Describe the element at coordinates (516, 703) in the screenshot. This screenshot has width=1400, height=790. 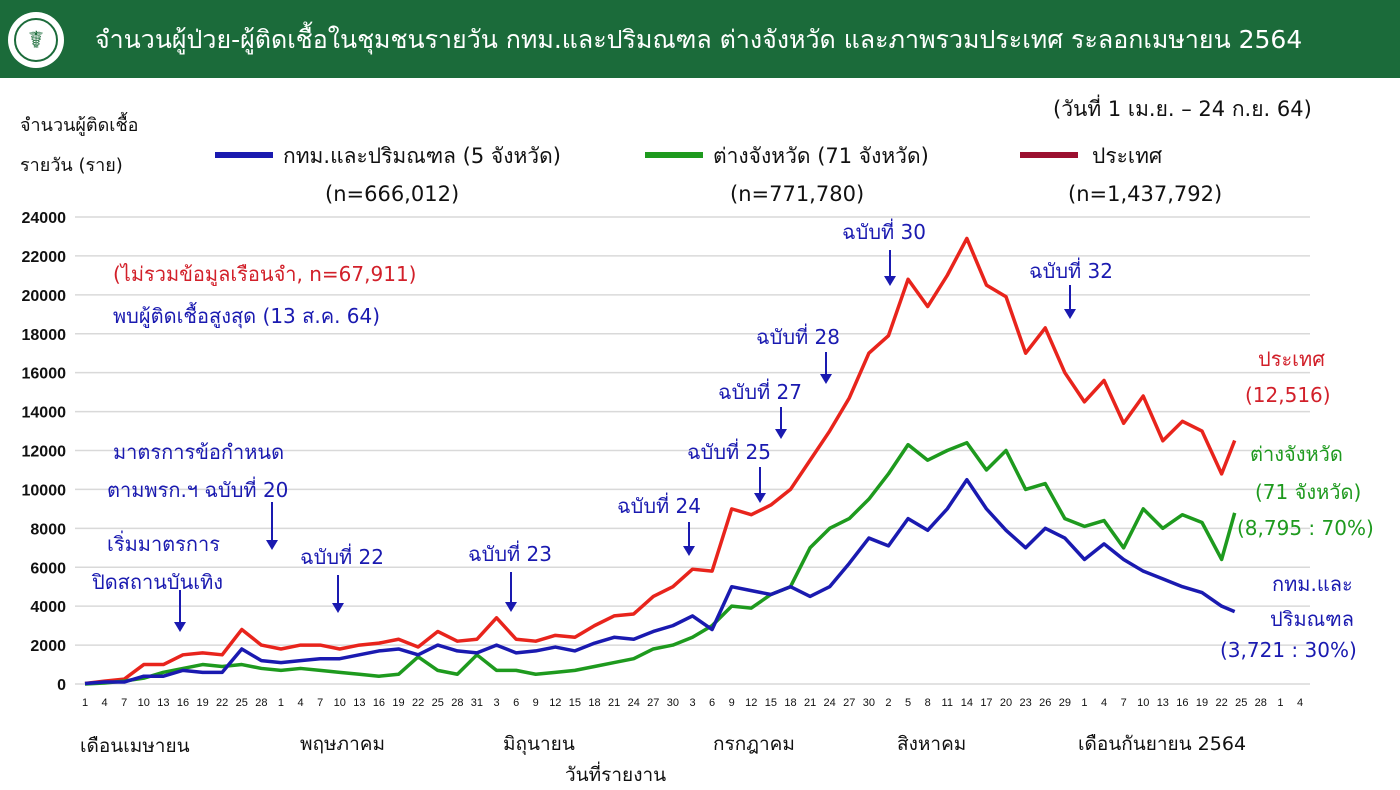
I see `x-tick-label: 6` at that location.